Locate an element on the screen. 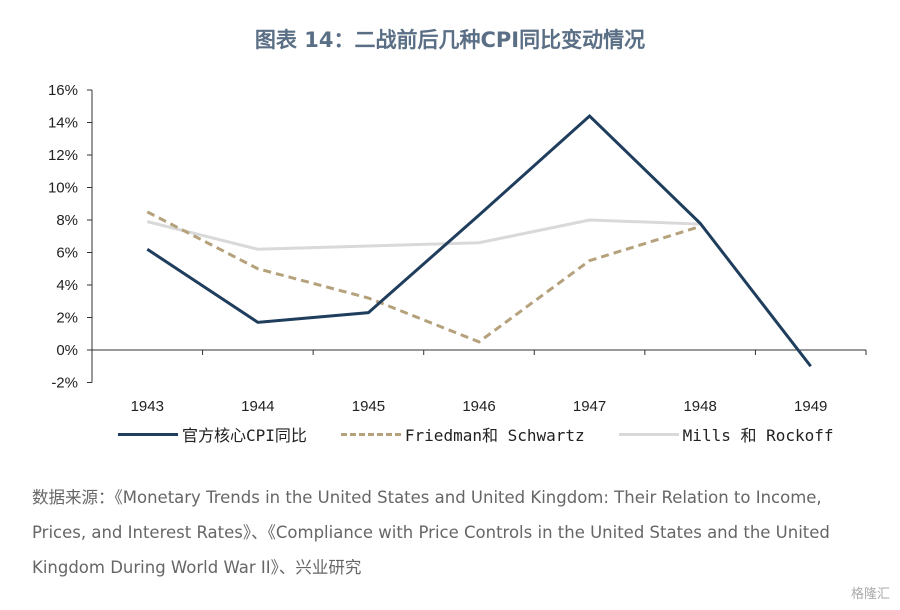 Image resolution: width=900 pixels, height=610 pixels. y-tick-label: 10% is located at coordinates (63, 188).